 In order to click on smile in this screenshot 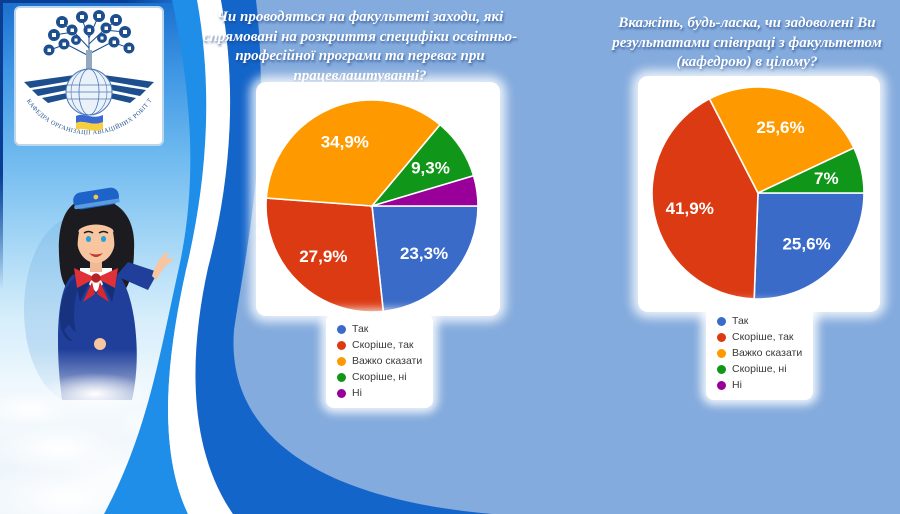, I will do `click(96, 255)`.